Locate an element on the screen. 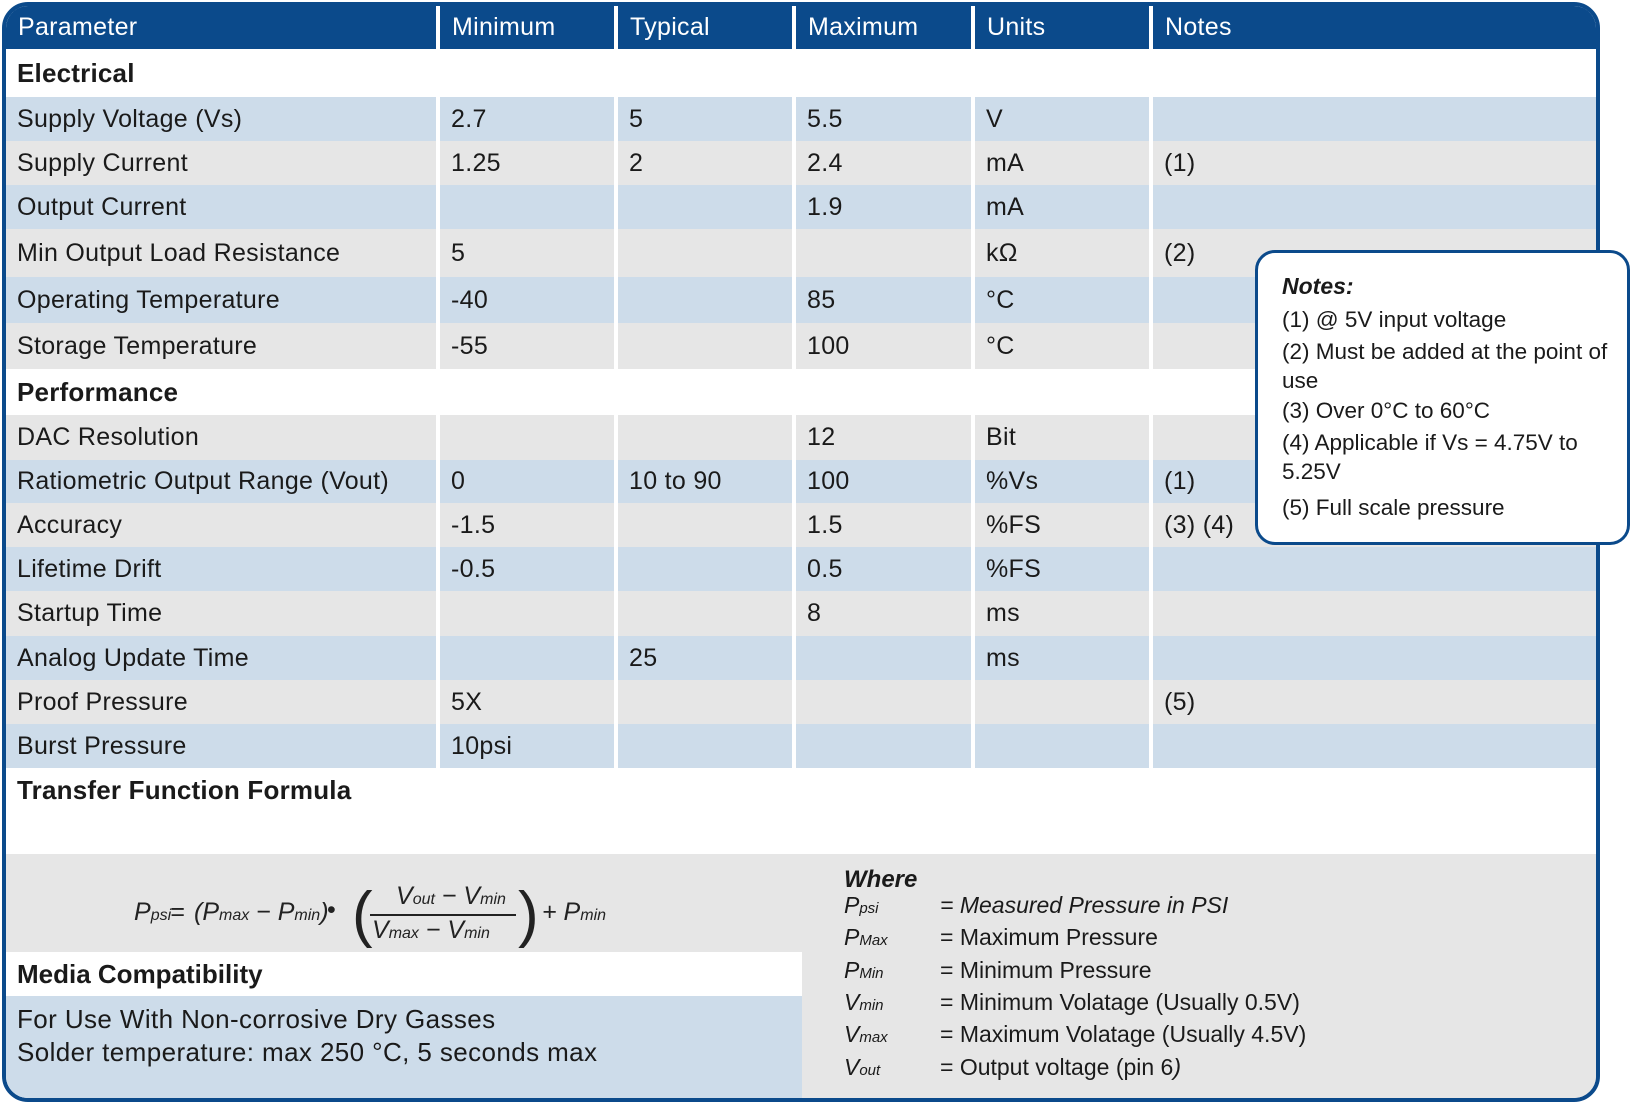 This screenshot has height=1107, width=1643. section-electrical: Electrical is located at coordinates (801, 73).